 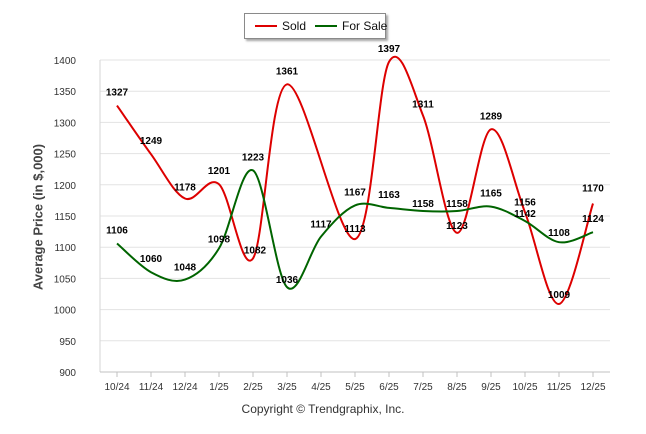 I want to click on data-label-for-sale: 1036, so click(x=287, y=280).